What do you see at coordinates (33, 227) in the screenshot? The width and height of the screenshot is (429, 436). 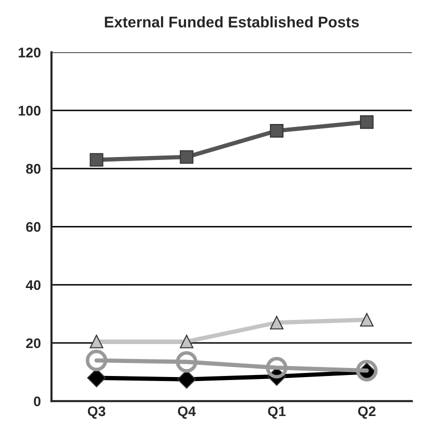 I see `y-tick-label: 60` at bounding box center [33, 227].